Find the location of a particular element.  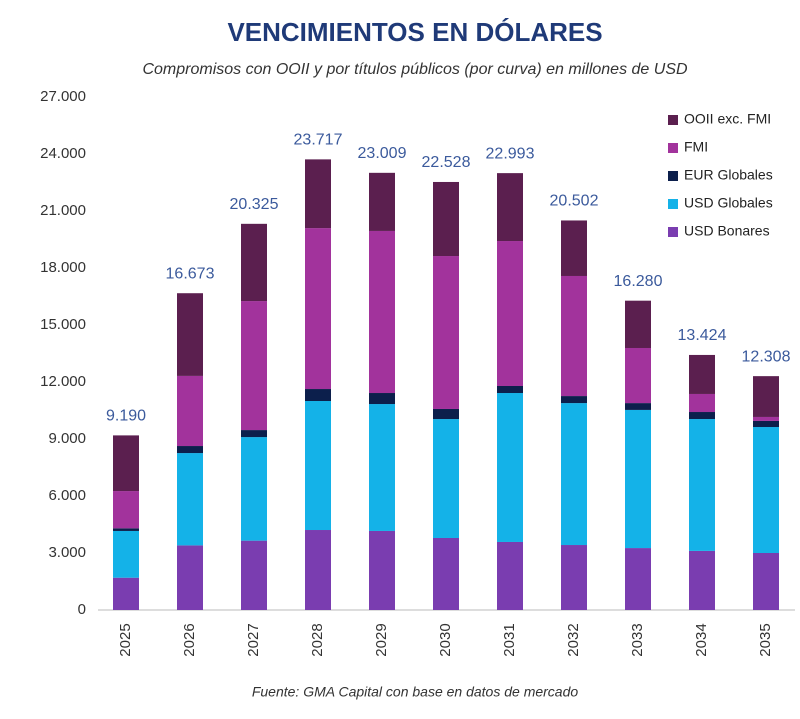

legend-label: USD Bonares is located at coordinates (727, 231).